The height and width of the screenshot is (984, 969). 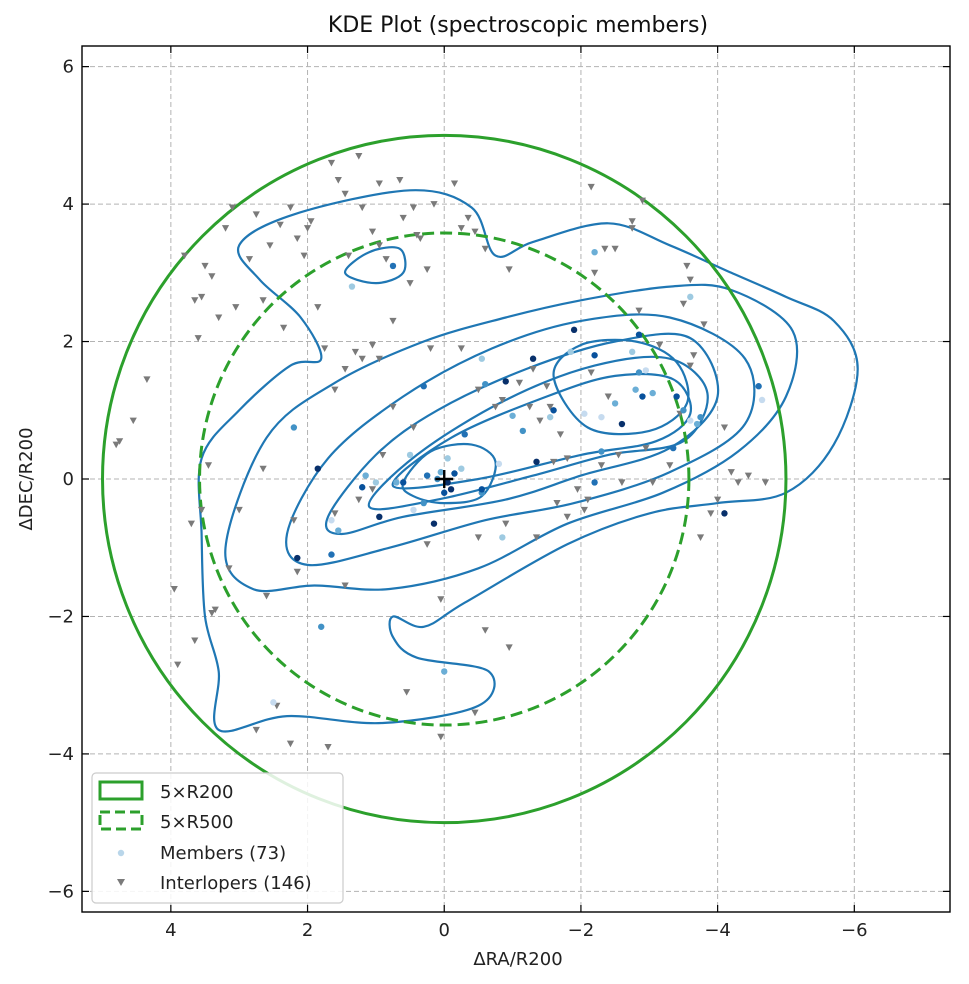 What do you see at coordinates (60, 891) in the screenshot?
I see `y-tick-label: −6` at bounding box center [60, 891].